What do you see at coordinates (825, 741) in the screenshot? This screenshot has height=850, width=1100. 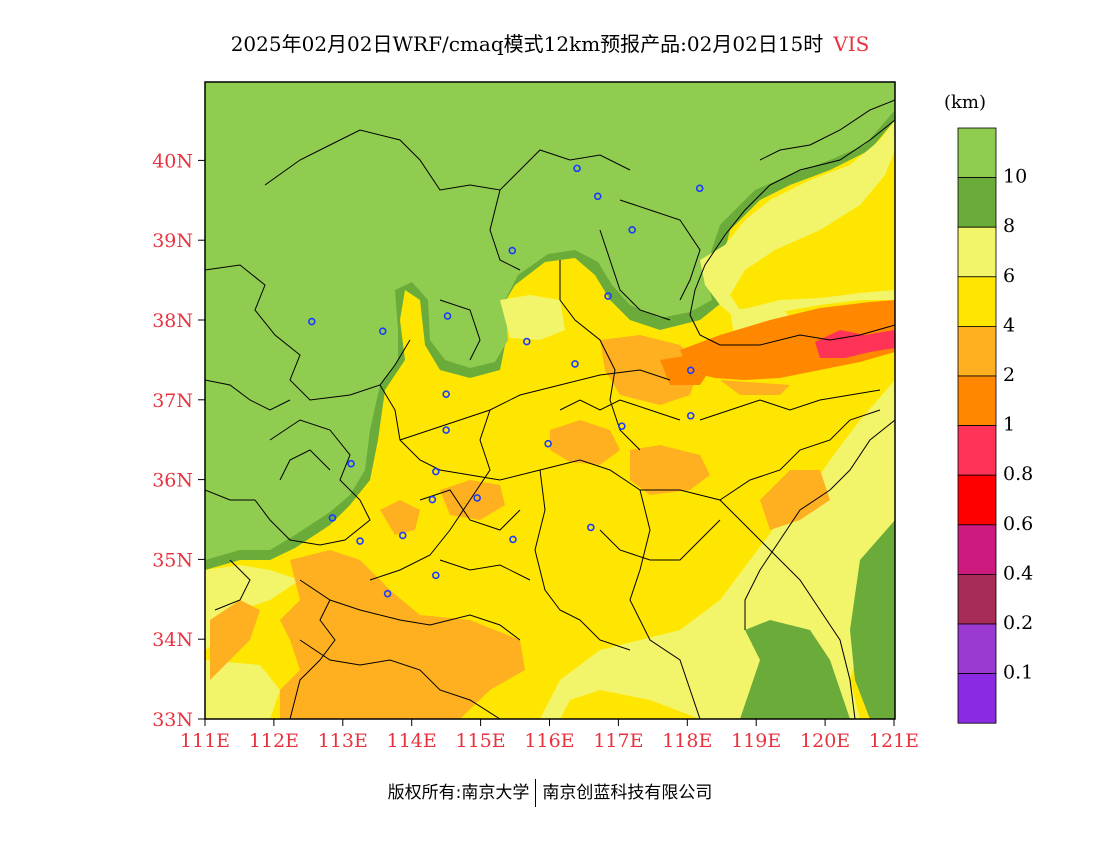 I see `lon-tick-label: 120E` at bounding box center [825, 741].